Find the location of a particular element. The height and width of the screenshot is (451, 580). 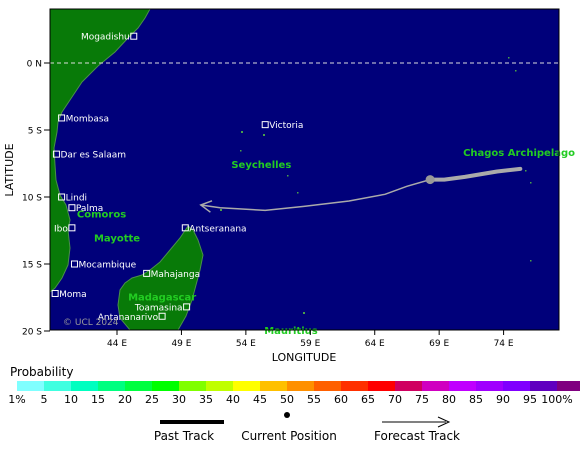

city-label: Antananarivo is located at coordinates (128, 318).